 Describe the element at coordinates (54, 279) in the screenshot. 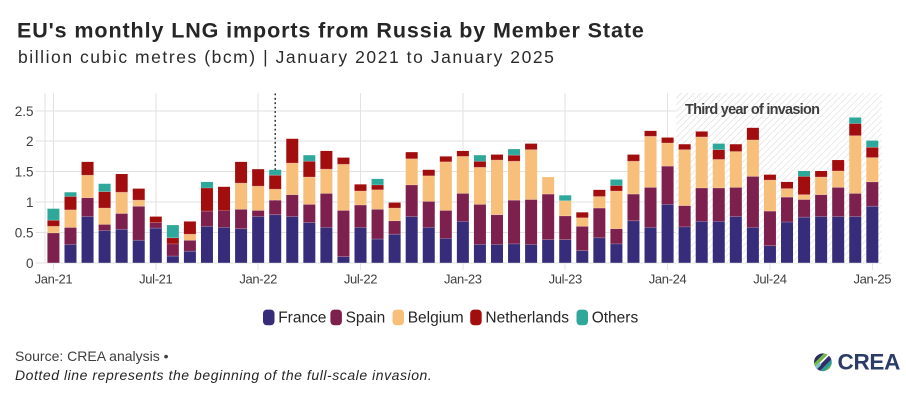

I see `svg-text: Jan-21` at that location.